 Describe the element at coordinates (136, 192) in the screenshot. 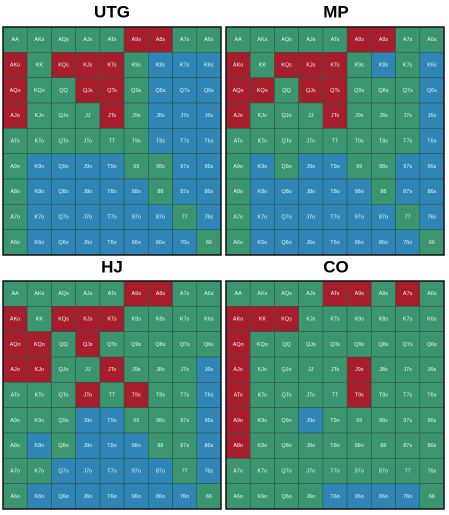

I see `hand-label: 98o` at that location.